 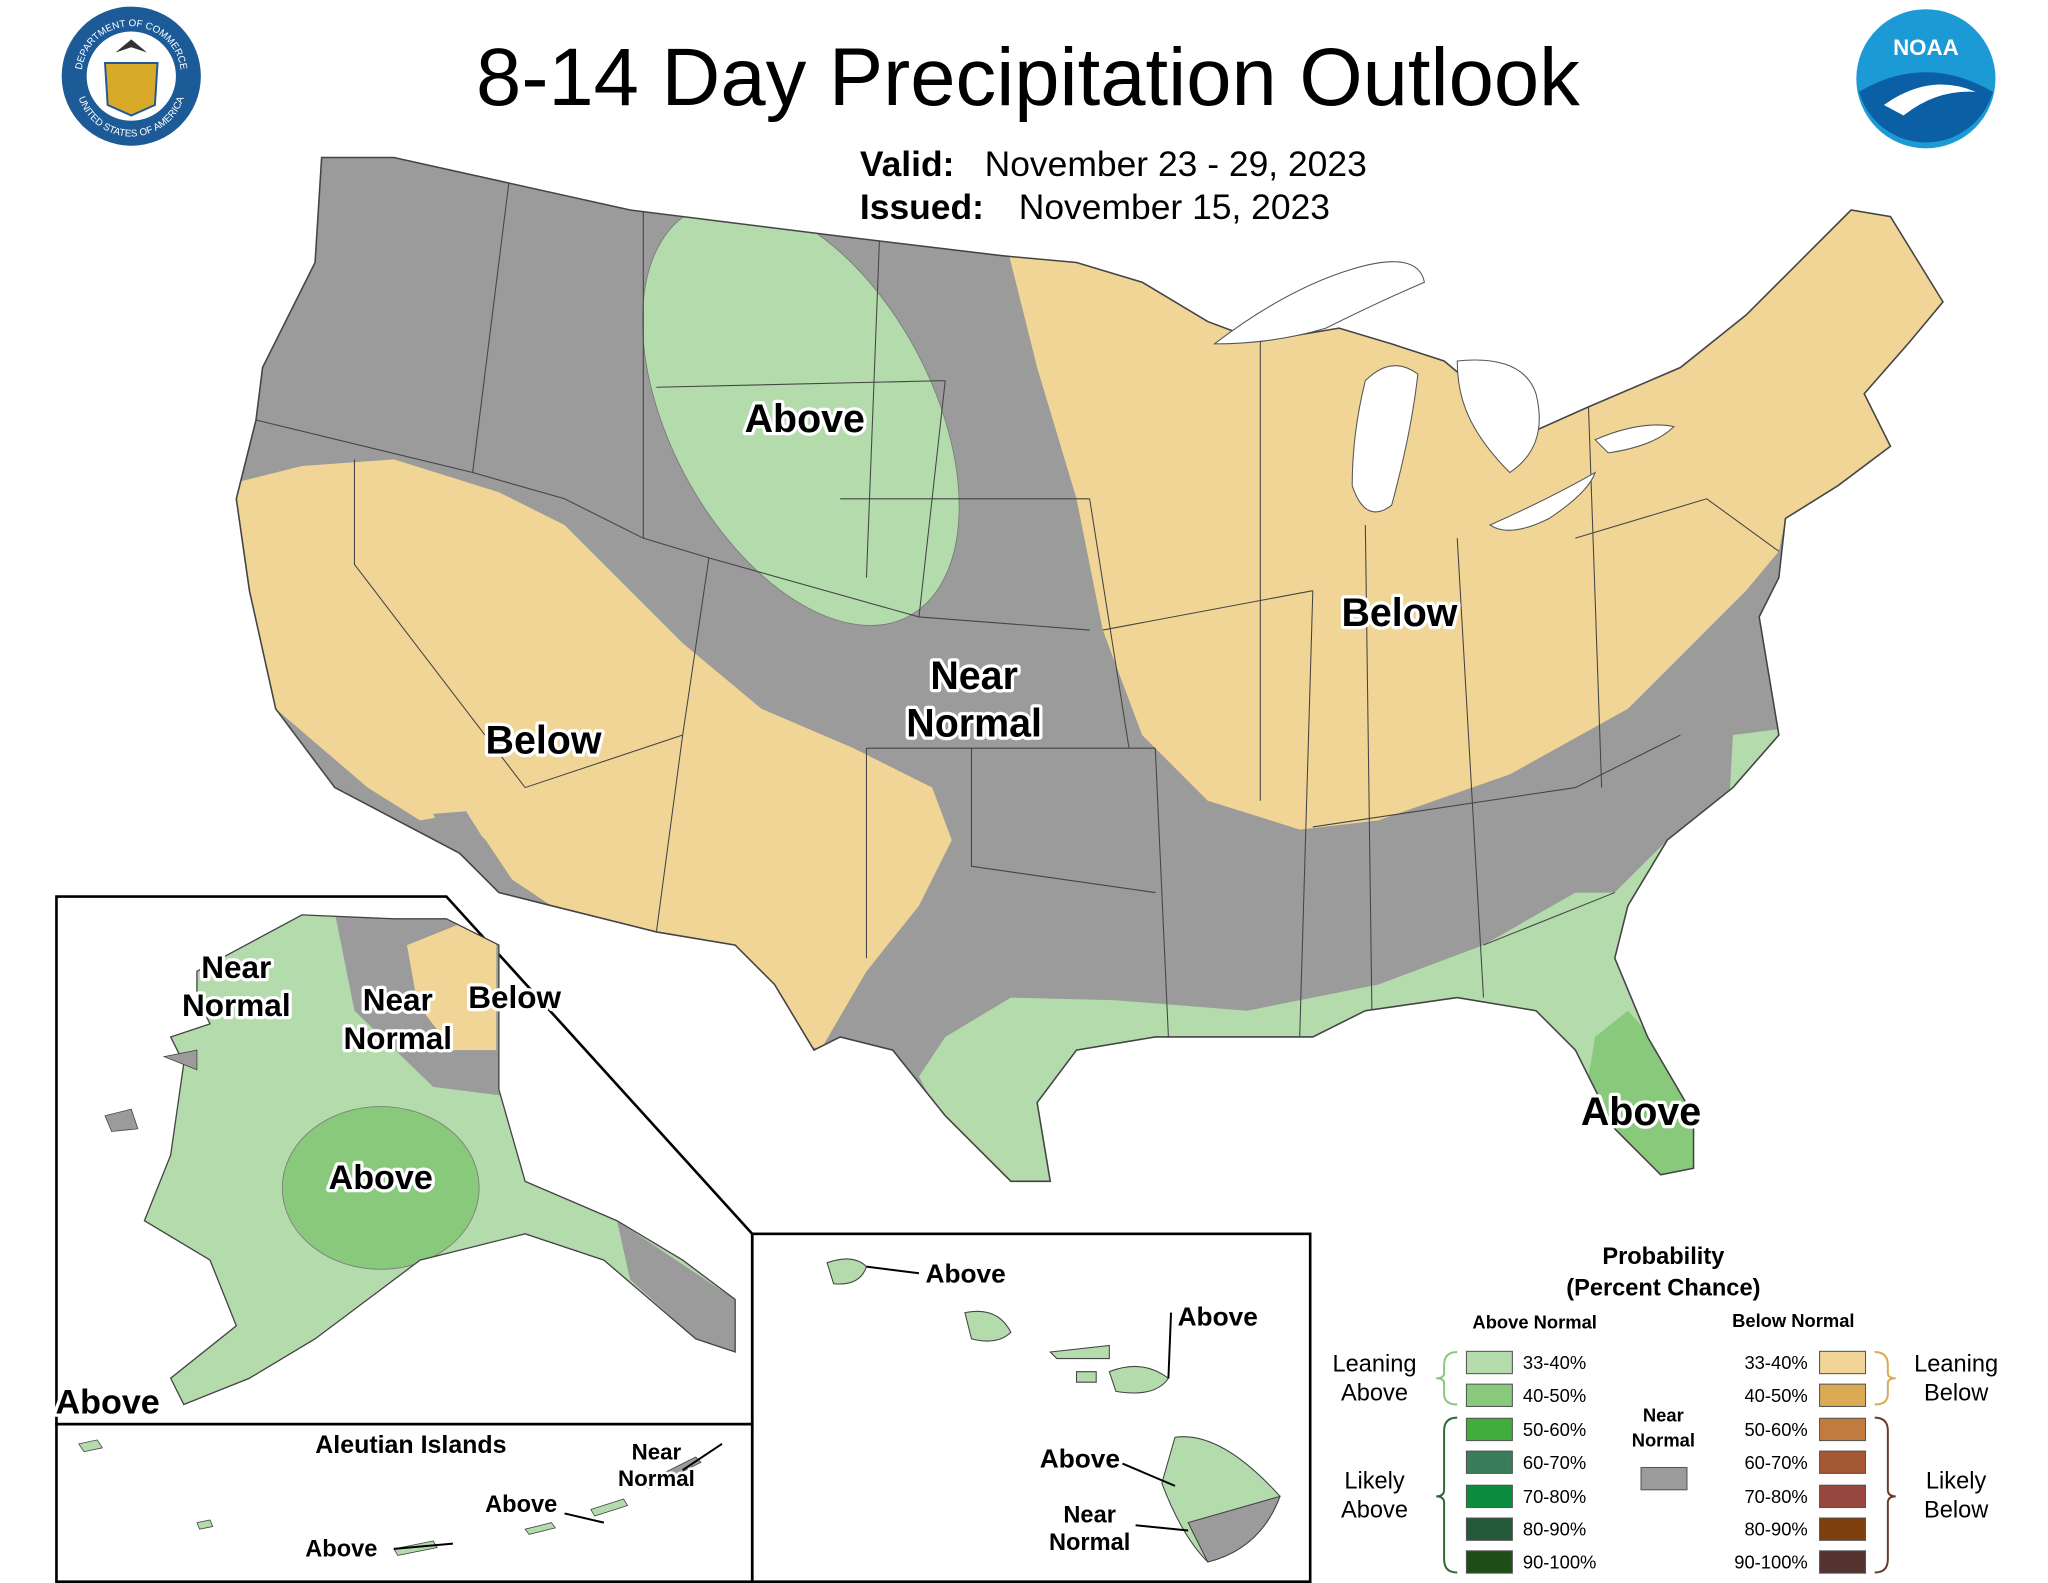 I want to click on legend-near-normal-label: Near Normal, so click(x=1663, y=1428).